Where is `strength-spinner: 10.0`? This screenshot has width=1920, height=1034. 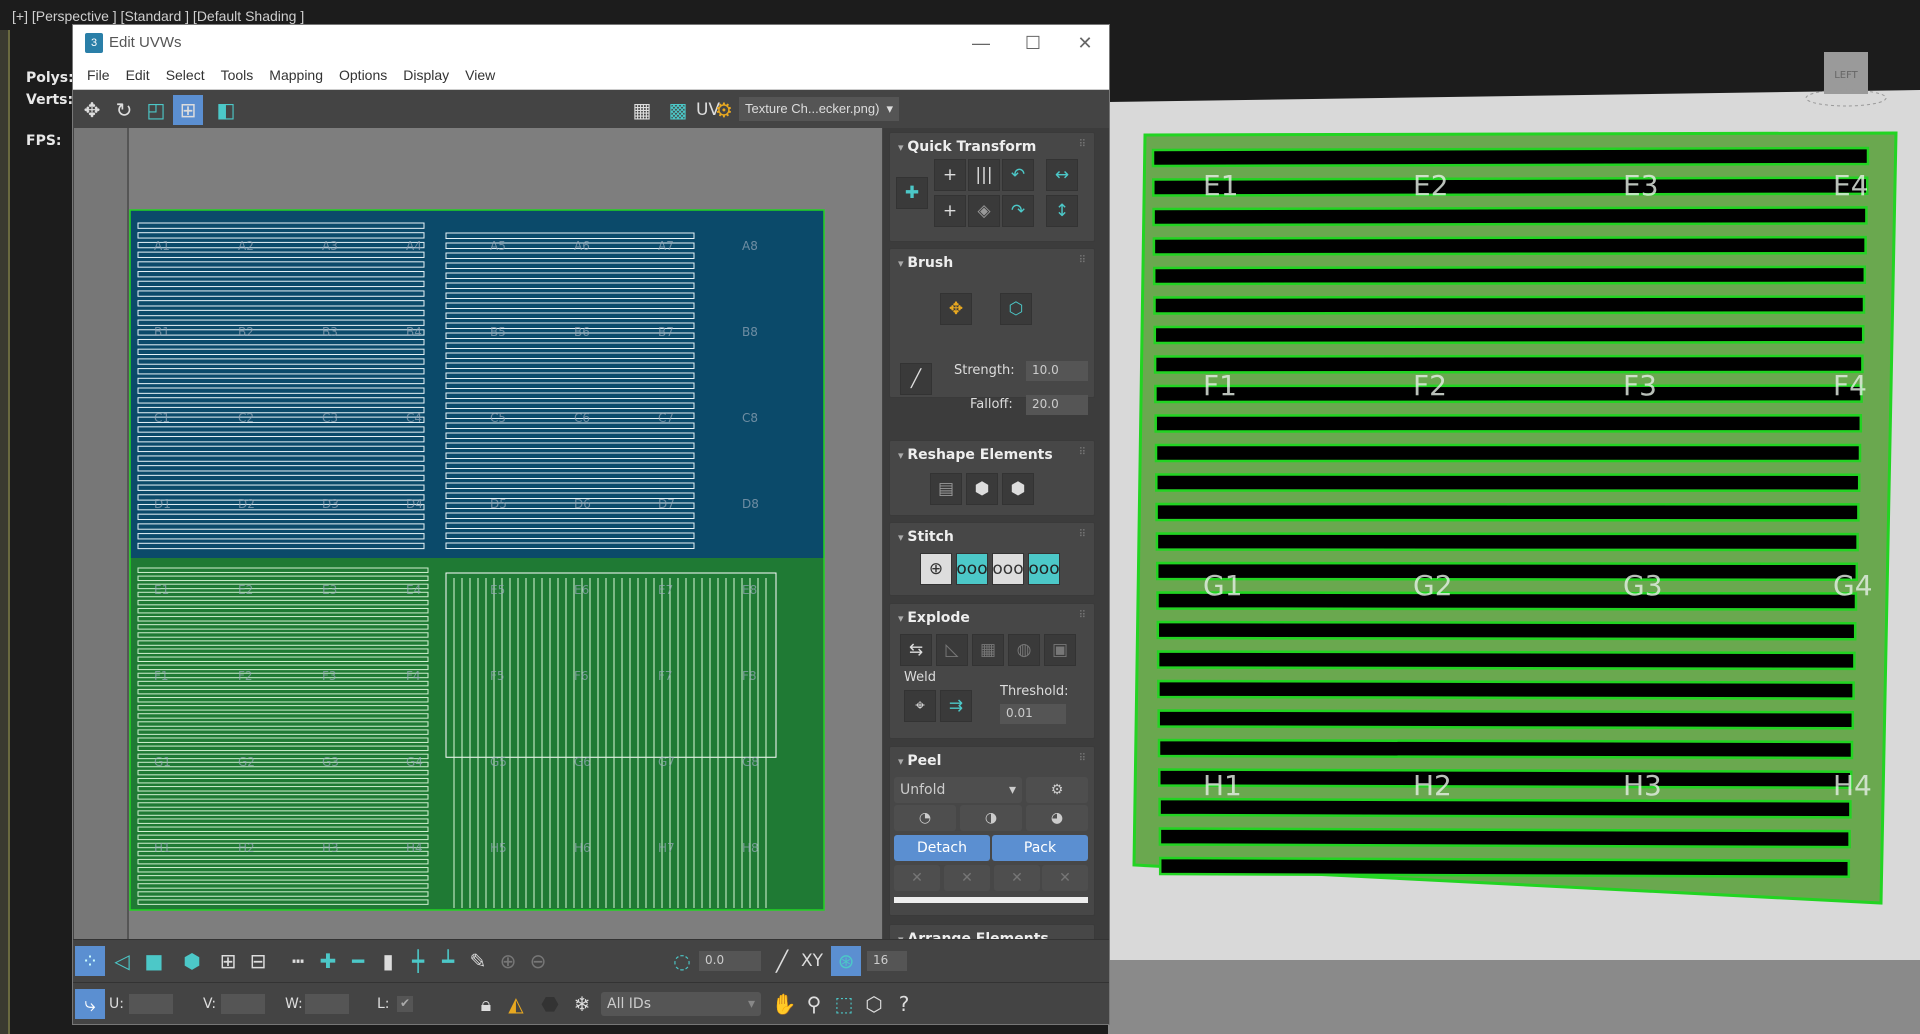 strength-spinner: 10.0 is located at coordinates (1057, 371).